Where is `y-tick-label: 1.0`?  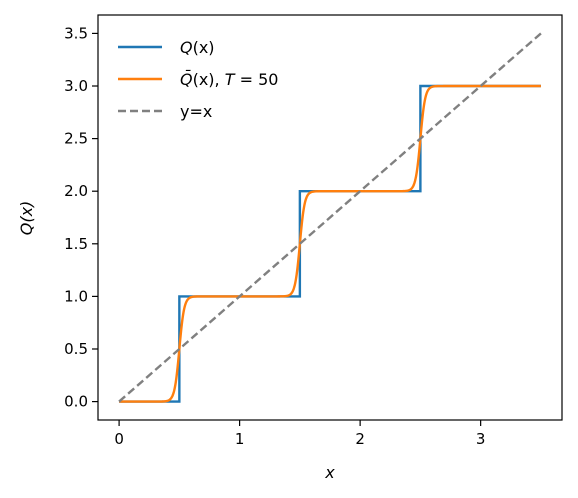
y-tick-label: 1.0 is located at coordinates (76, 296).